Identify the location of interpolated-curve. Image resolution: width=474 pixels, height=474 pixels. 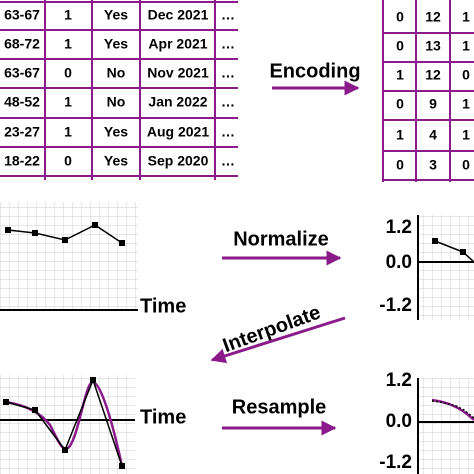
(64, 423).